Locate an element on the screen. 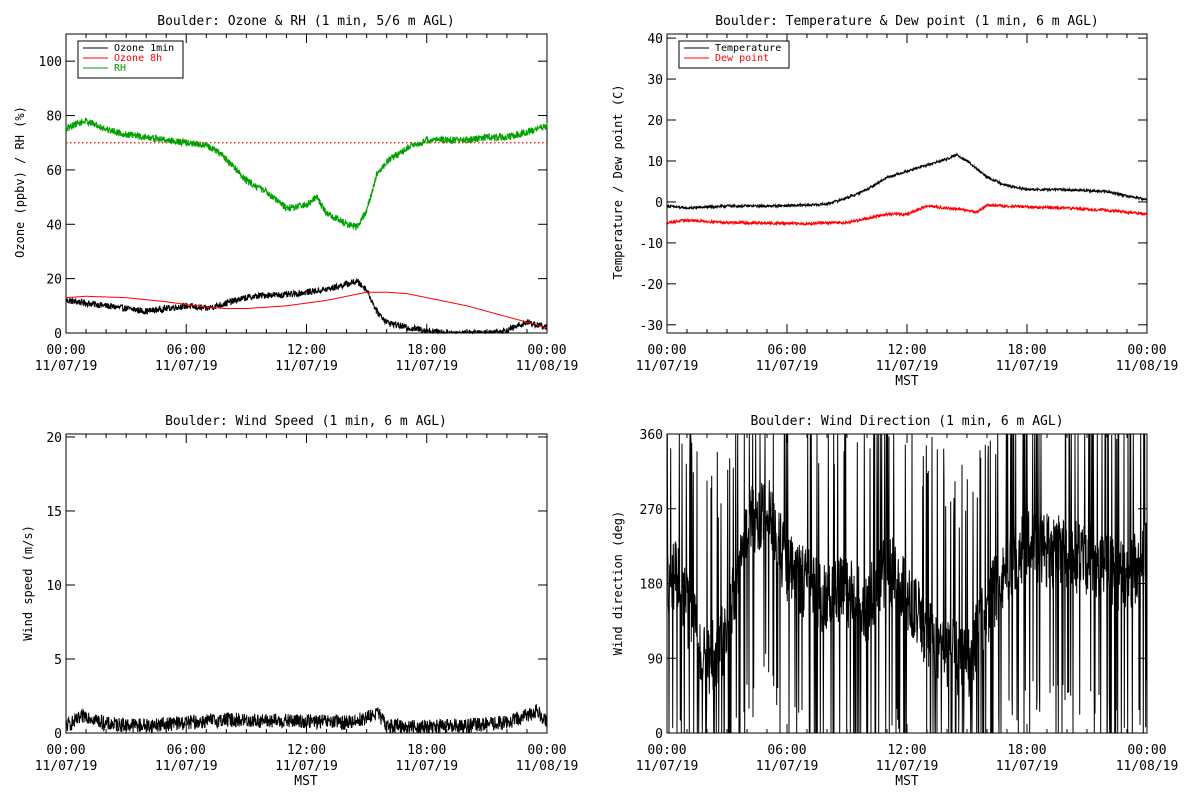 This screenshot has height=800, width=1200. y-axis-label: Temperature / Dew point (C) is located at coordinates (618, 181).